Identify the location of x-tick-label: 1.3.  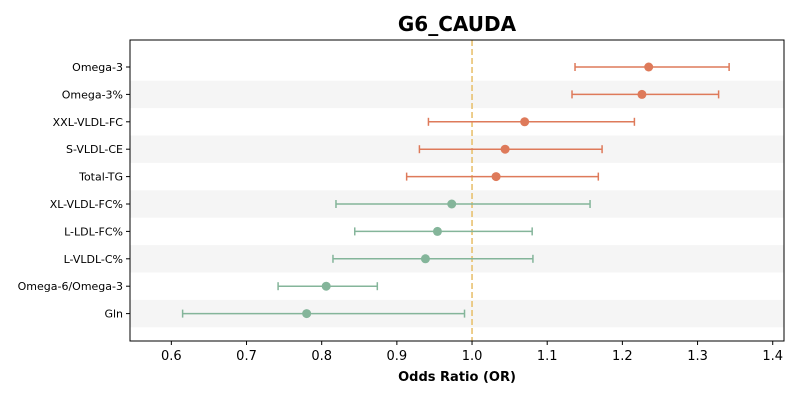
(697, 356).